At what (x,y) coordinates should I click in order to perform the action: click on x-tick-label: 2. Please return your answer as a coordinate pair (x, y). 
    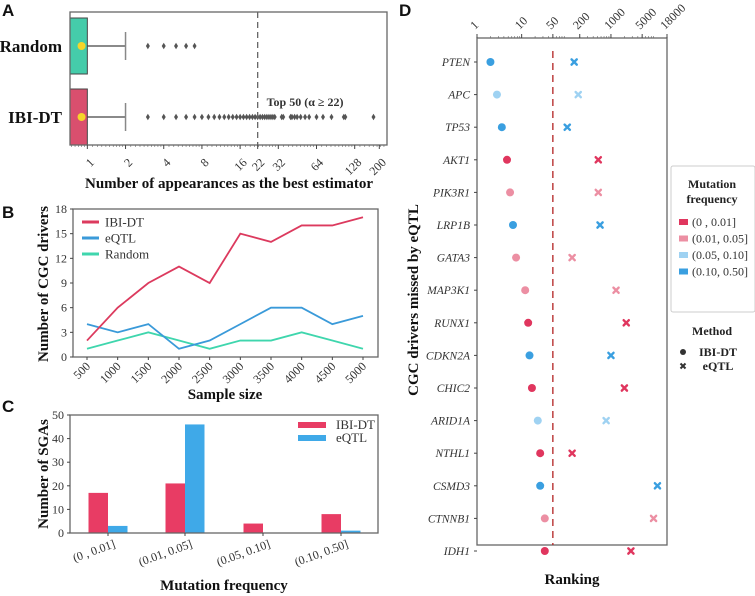
    Looking at the image, I should click on (128, 162).